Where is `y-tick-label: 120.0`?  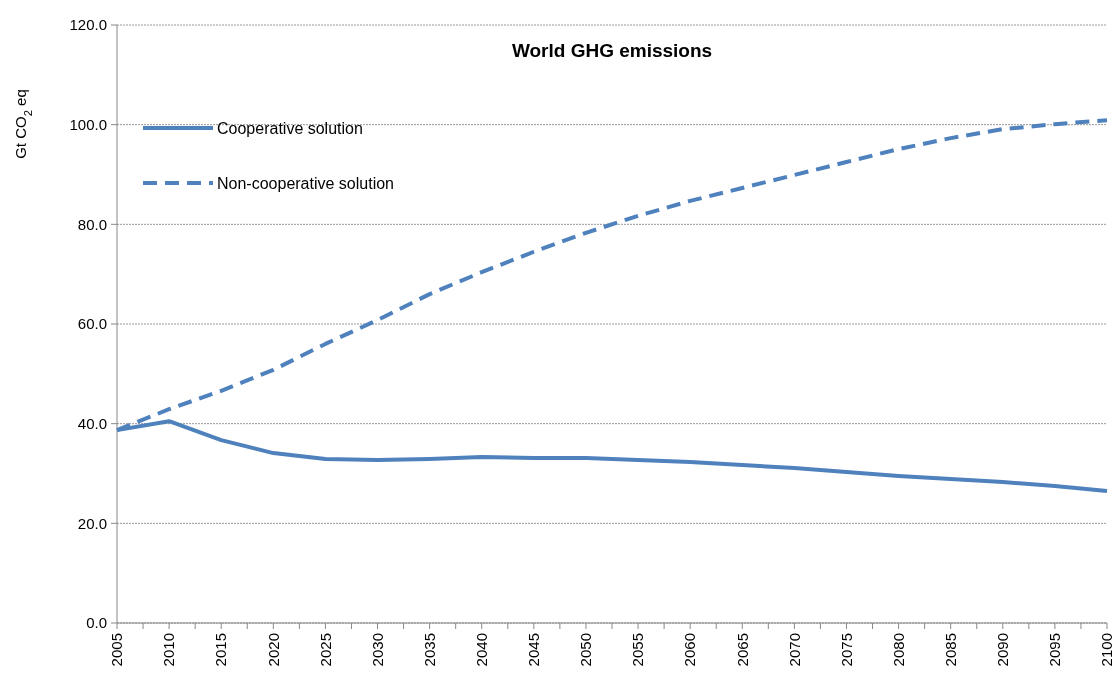 y-tick-label: 120.0 is located at coordinates (88, 25).